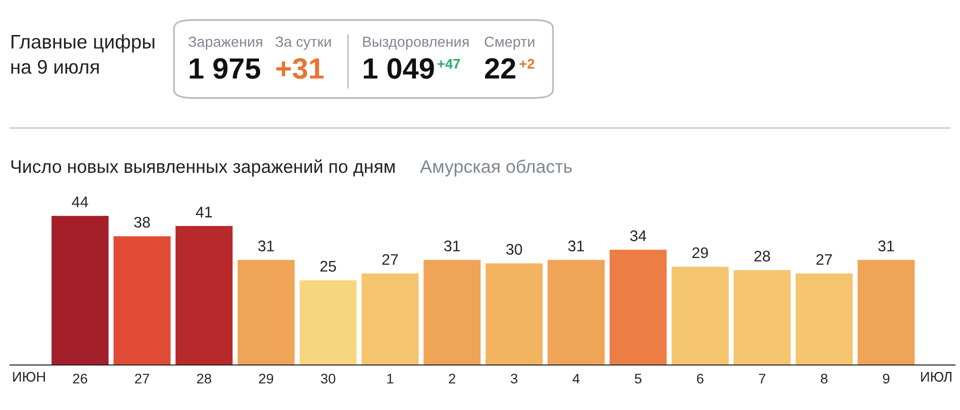 The width and height of the screenshot is (960, 410). I want to click on text: Главные цифры на 9 июля, so click(82, 54).